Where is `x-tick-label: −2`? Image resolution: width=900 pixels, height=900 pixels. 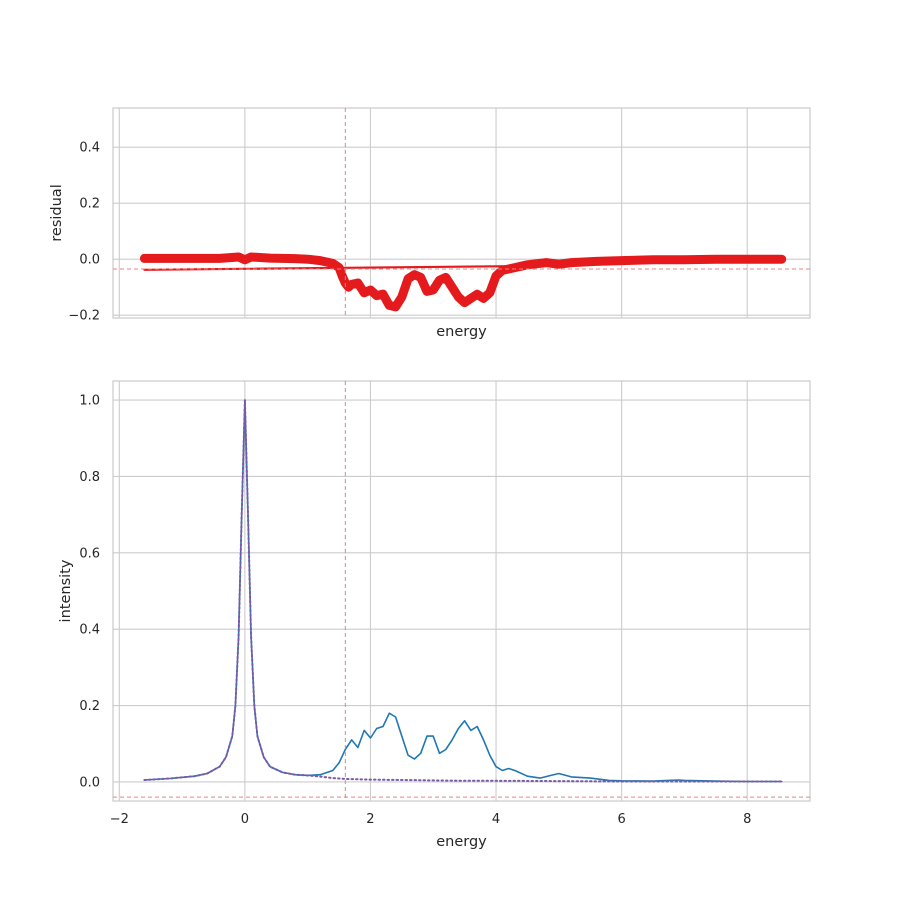 x-tick-label: −2 is located at coordinates (119, 819).